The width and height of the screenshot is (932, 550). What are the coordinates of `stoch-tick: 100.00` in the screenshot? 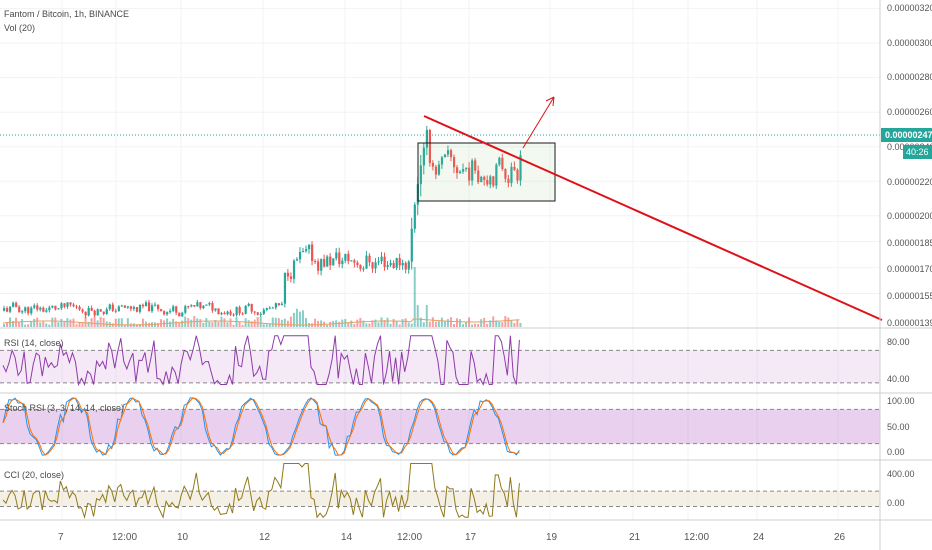 It's located at (901, 401).